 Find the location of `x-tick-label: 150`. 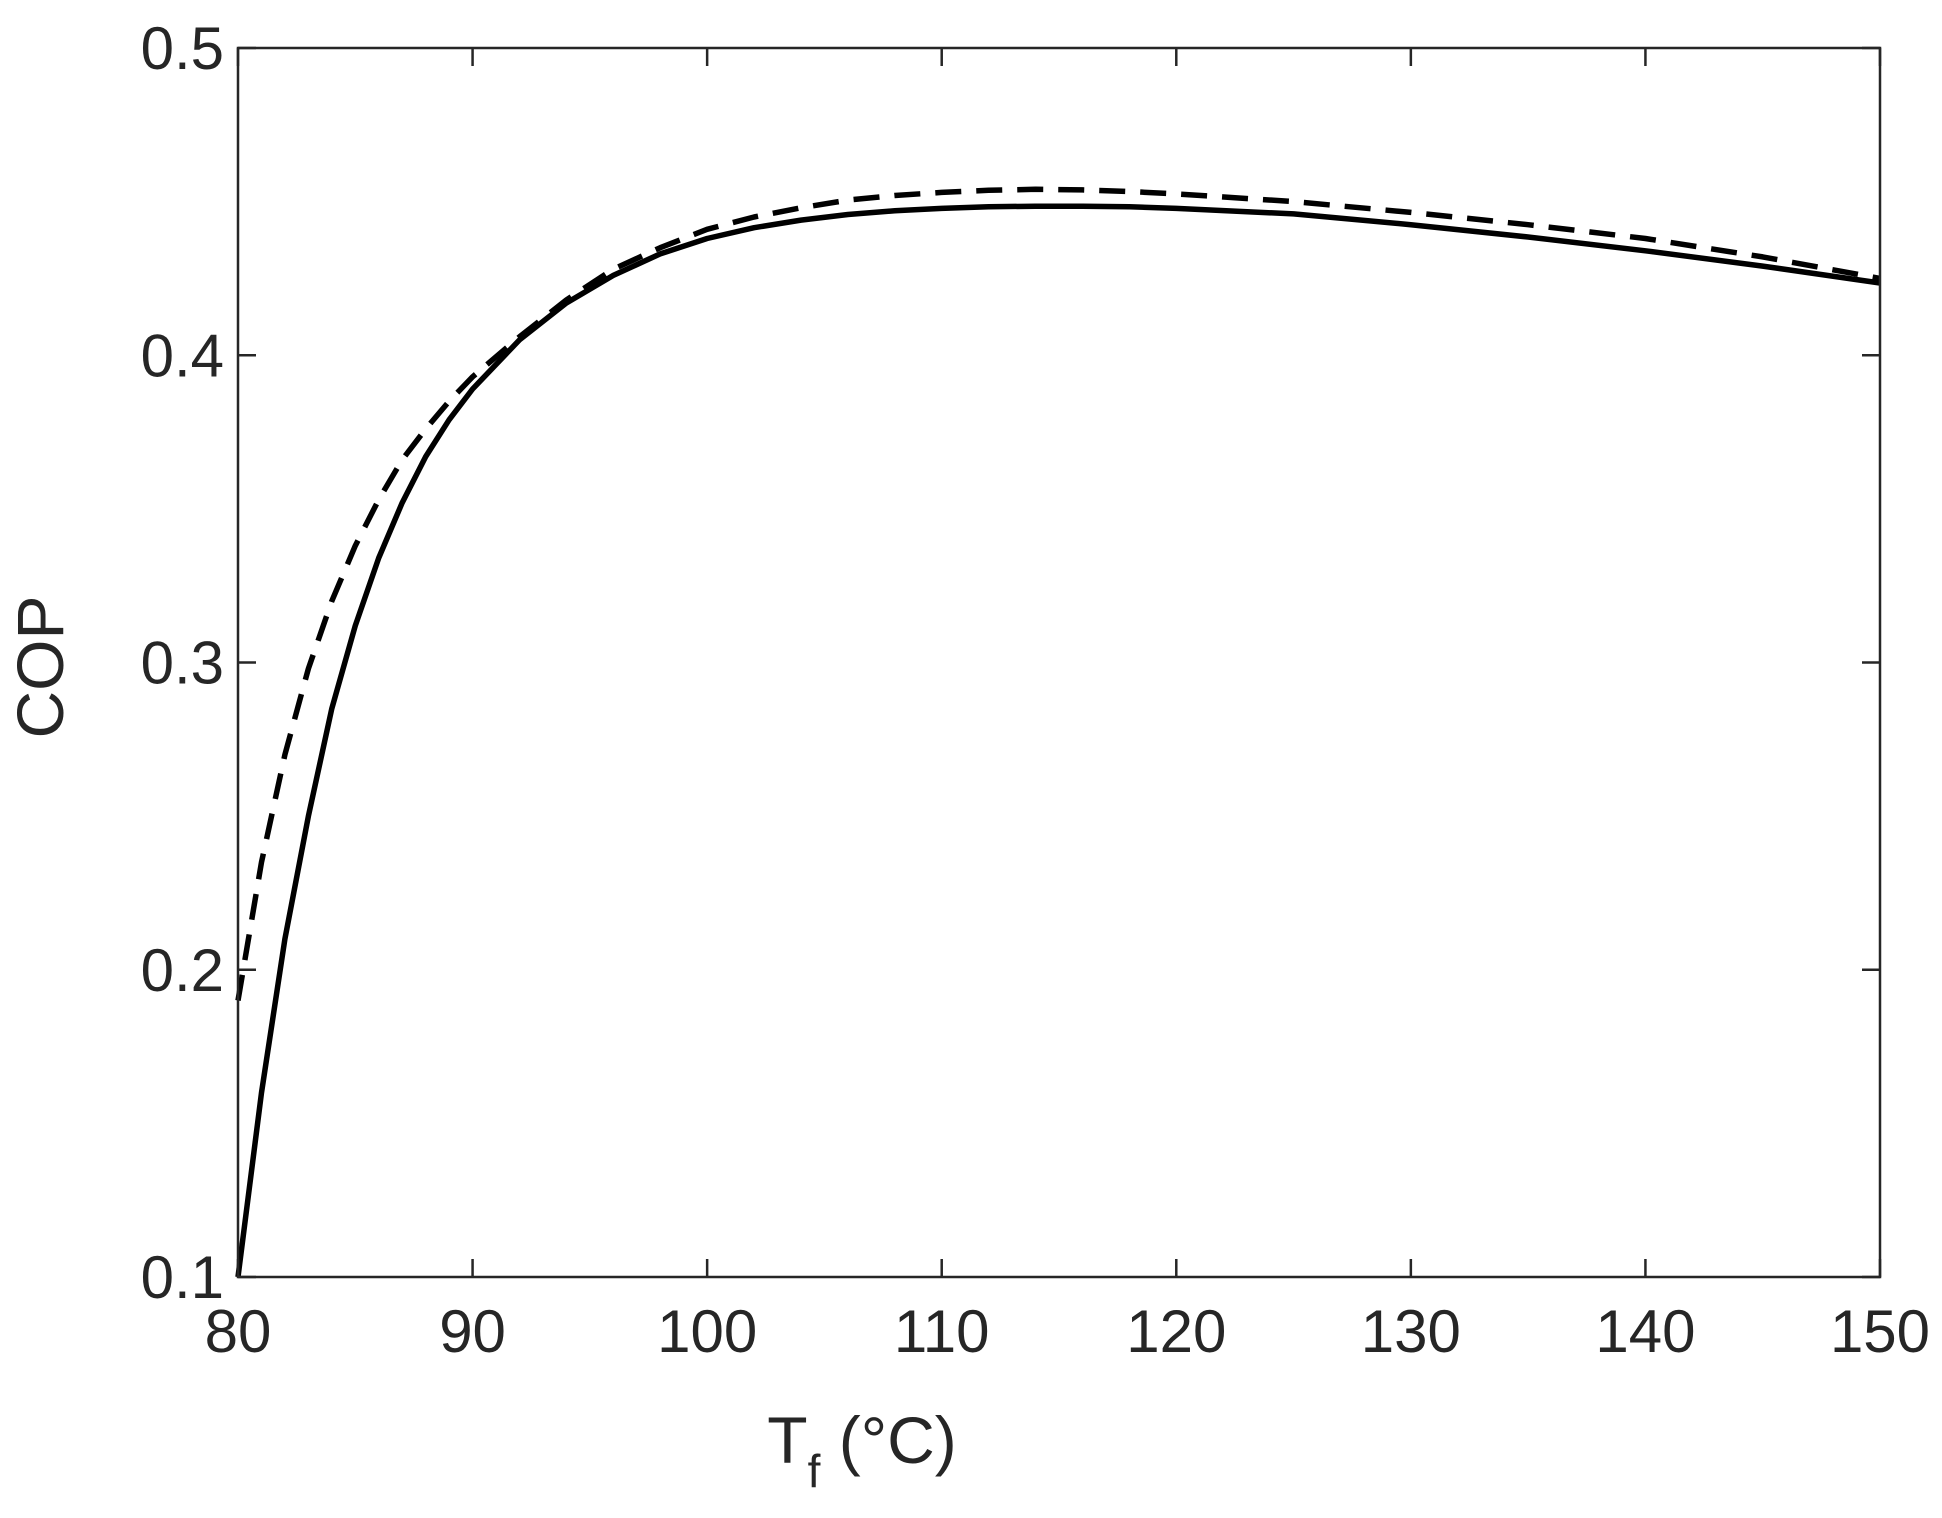

x-tick-label: 150 is located at coordinates (1880, 1331).